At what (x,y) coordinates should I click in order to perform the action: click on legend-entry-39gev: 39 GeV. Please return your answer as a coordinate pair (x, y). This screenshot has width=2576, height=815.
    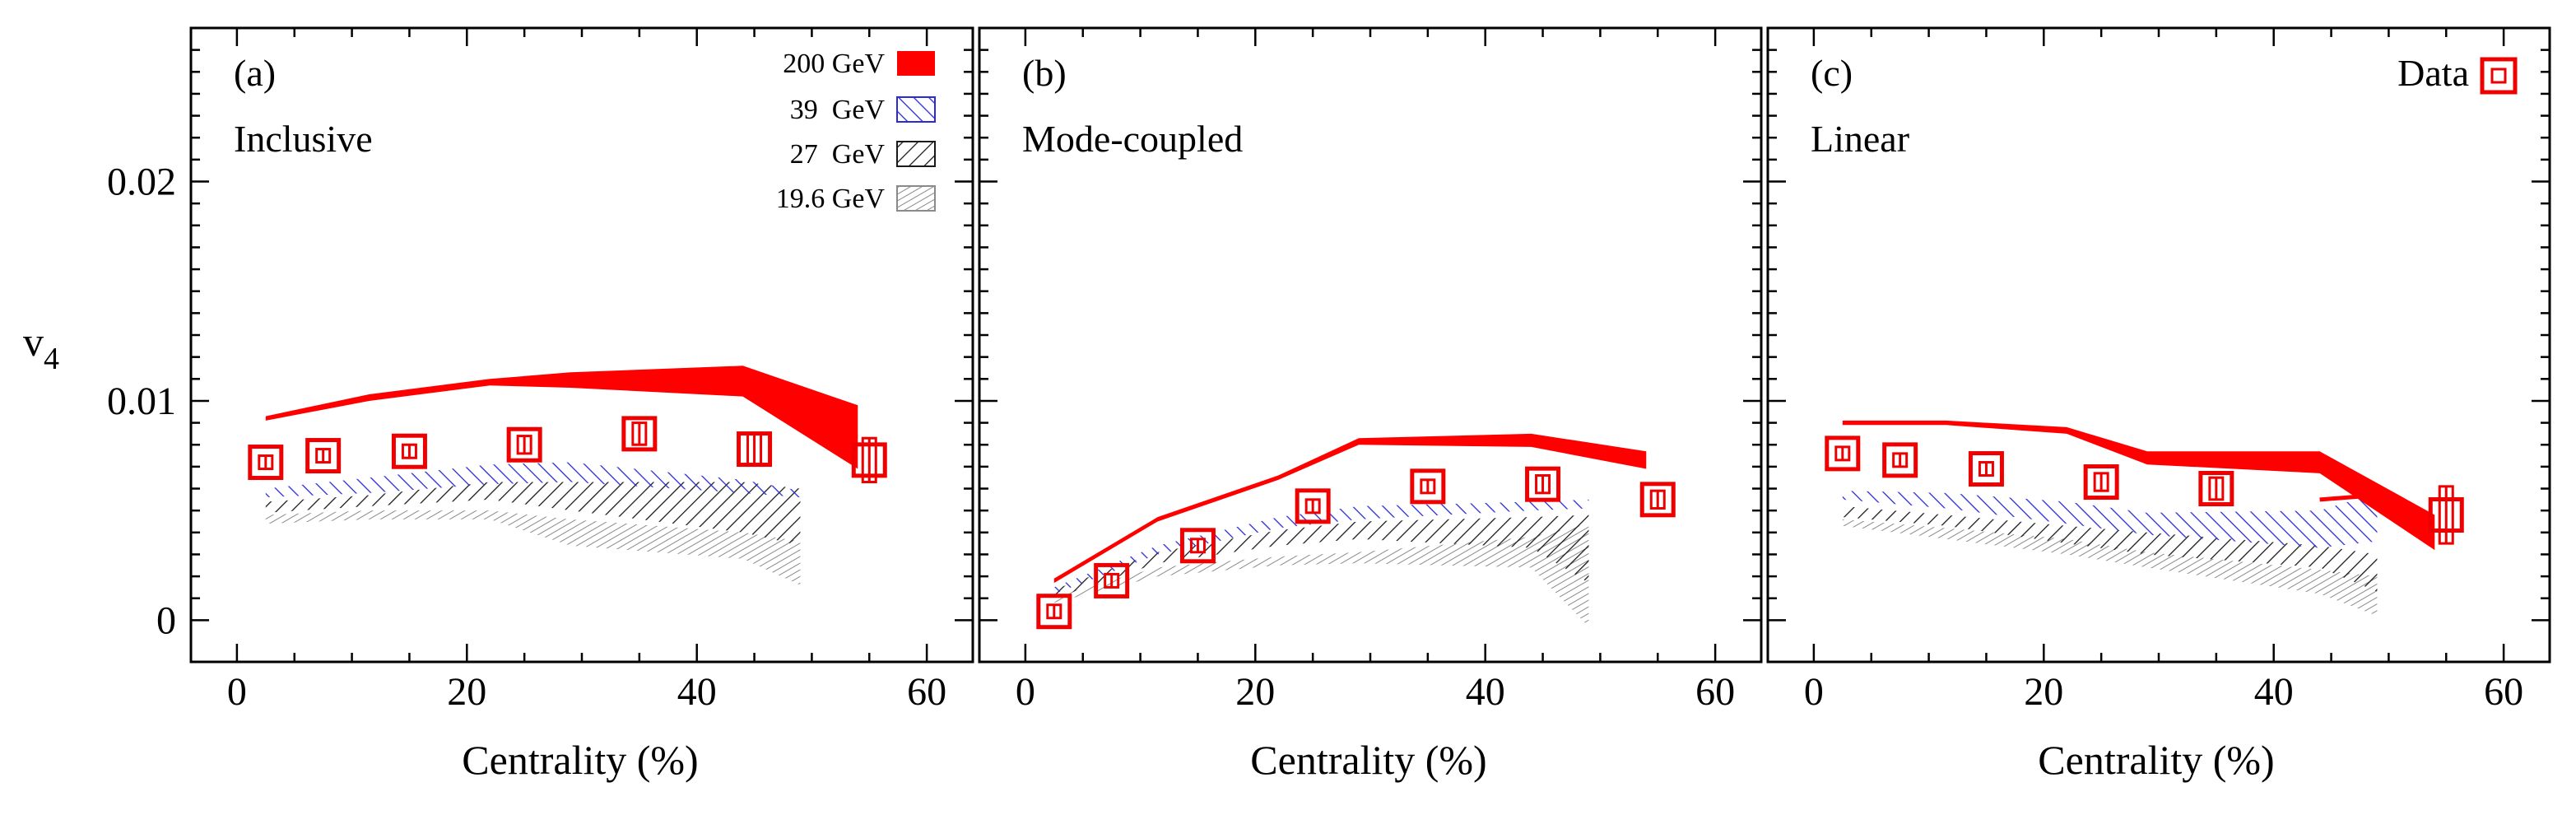
    Looking at the image, I should click on (863, 110).